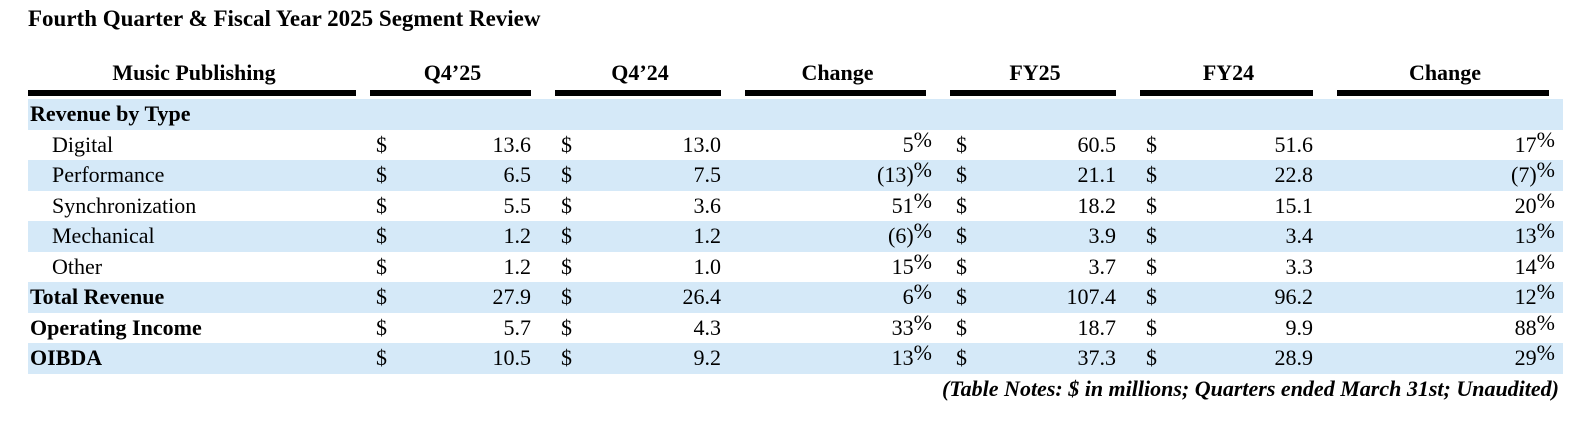 Image resolution: width=1596 pixels, height=434 pixels. What do you see at coordinates (1035, 145) in the screenshot?
I see `value-cell-fy25: $60.5` at bounding box center [1035, 145].